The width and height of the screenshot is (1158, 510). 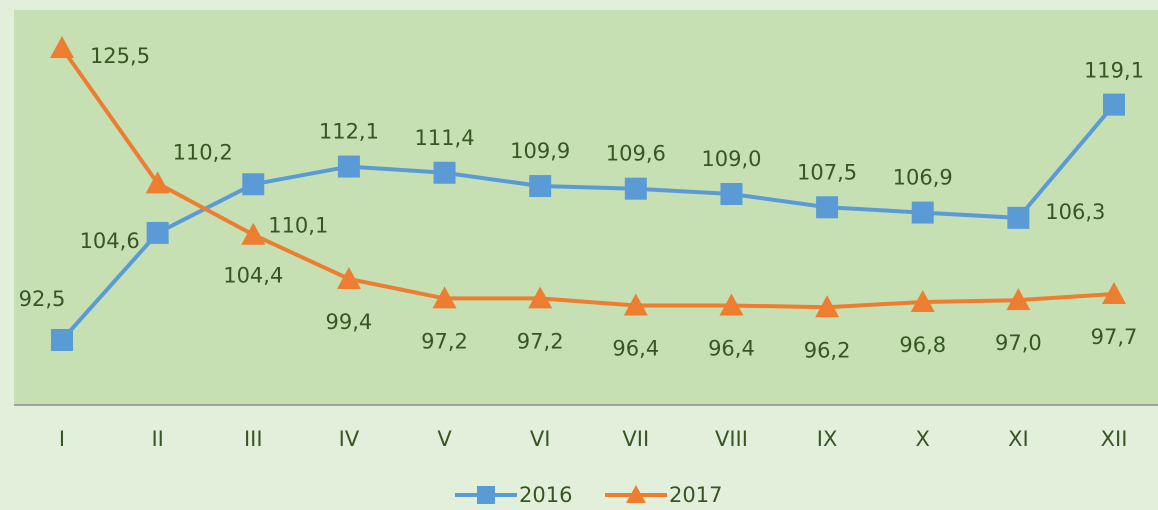 What do you see at coordinates (203, 152) in the screenshot?
I see `data-label: 110,2` at bounding box center [203, 152].